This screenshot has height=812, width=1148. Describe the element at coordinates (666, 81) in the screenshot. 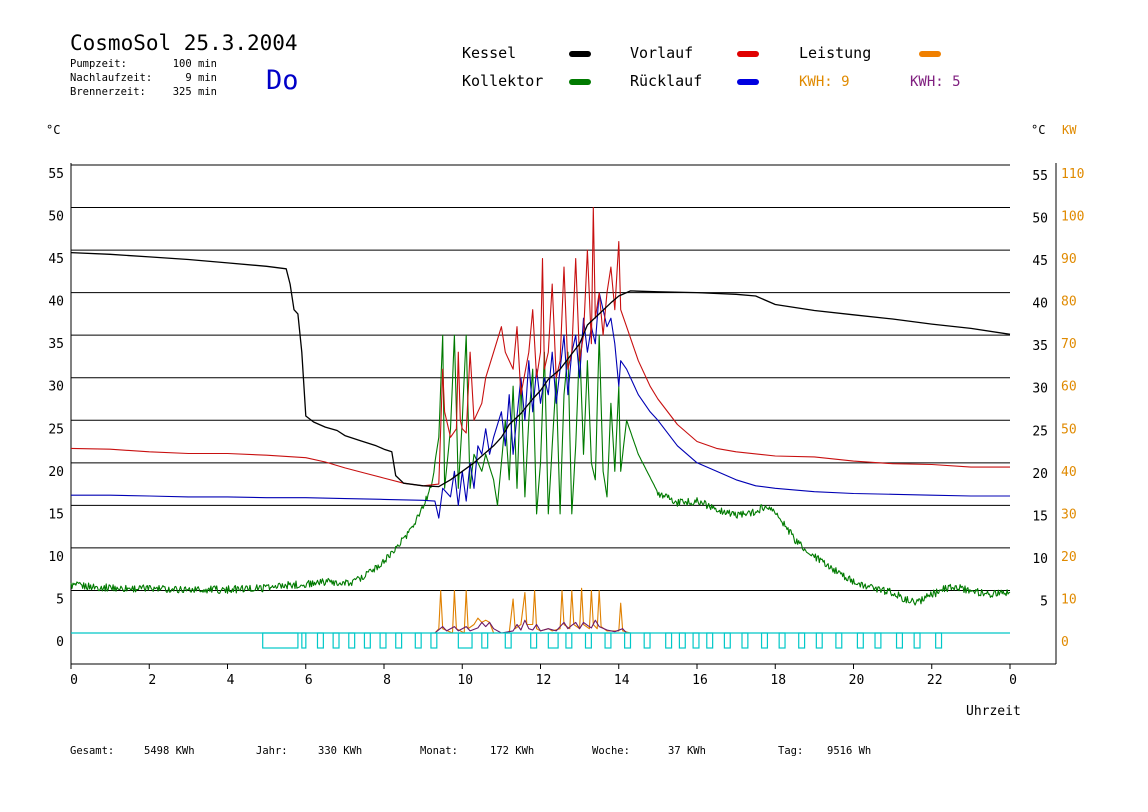

I see `legend-label: Rücklauf` at that location.